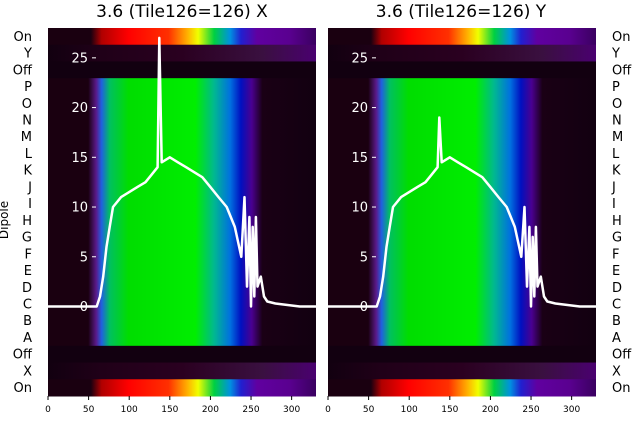 The height and width of the screenshot is (440, 640). I want to click on x-tick-label: 50, so click(369, 410).